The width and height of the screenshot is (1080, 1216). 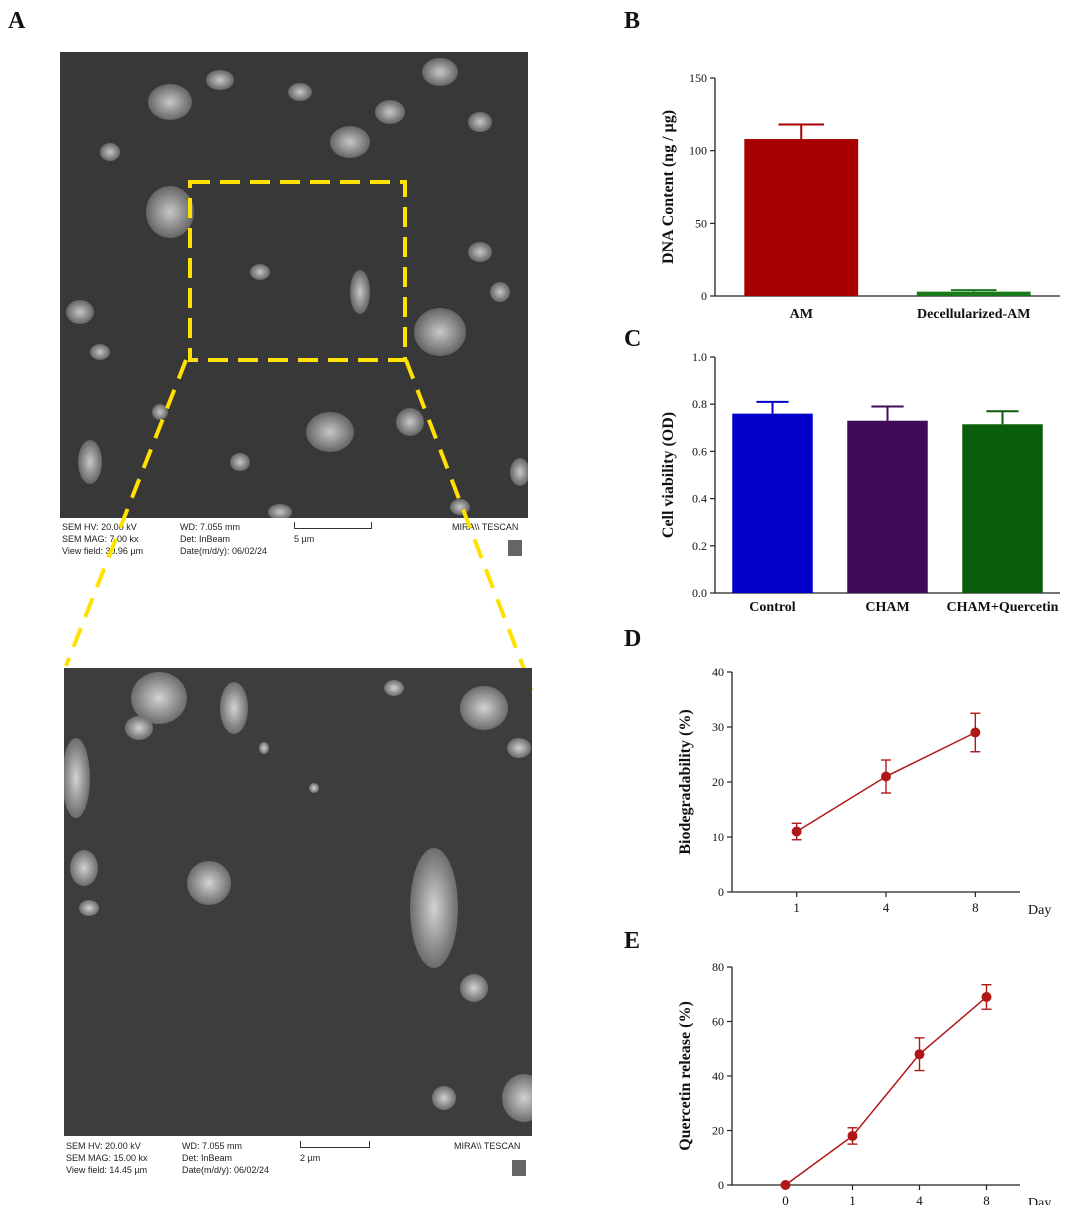 What do you see at coordinates (701, 223) in the screenshot?
I see `y-tick-label: 50` at bounding box center [701, 223].